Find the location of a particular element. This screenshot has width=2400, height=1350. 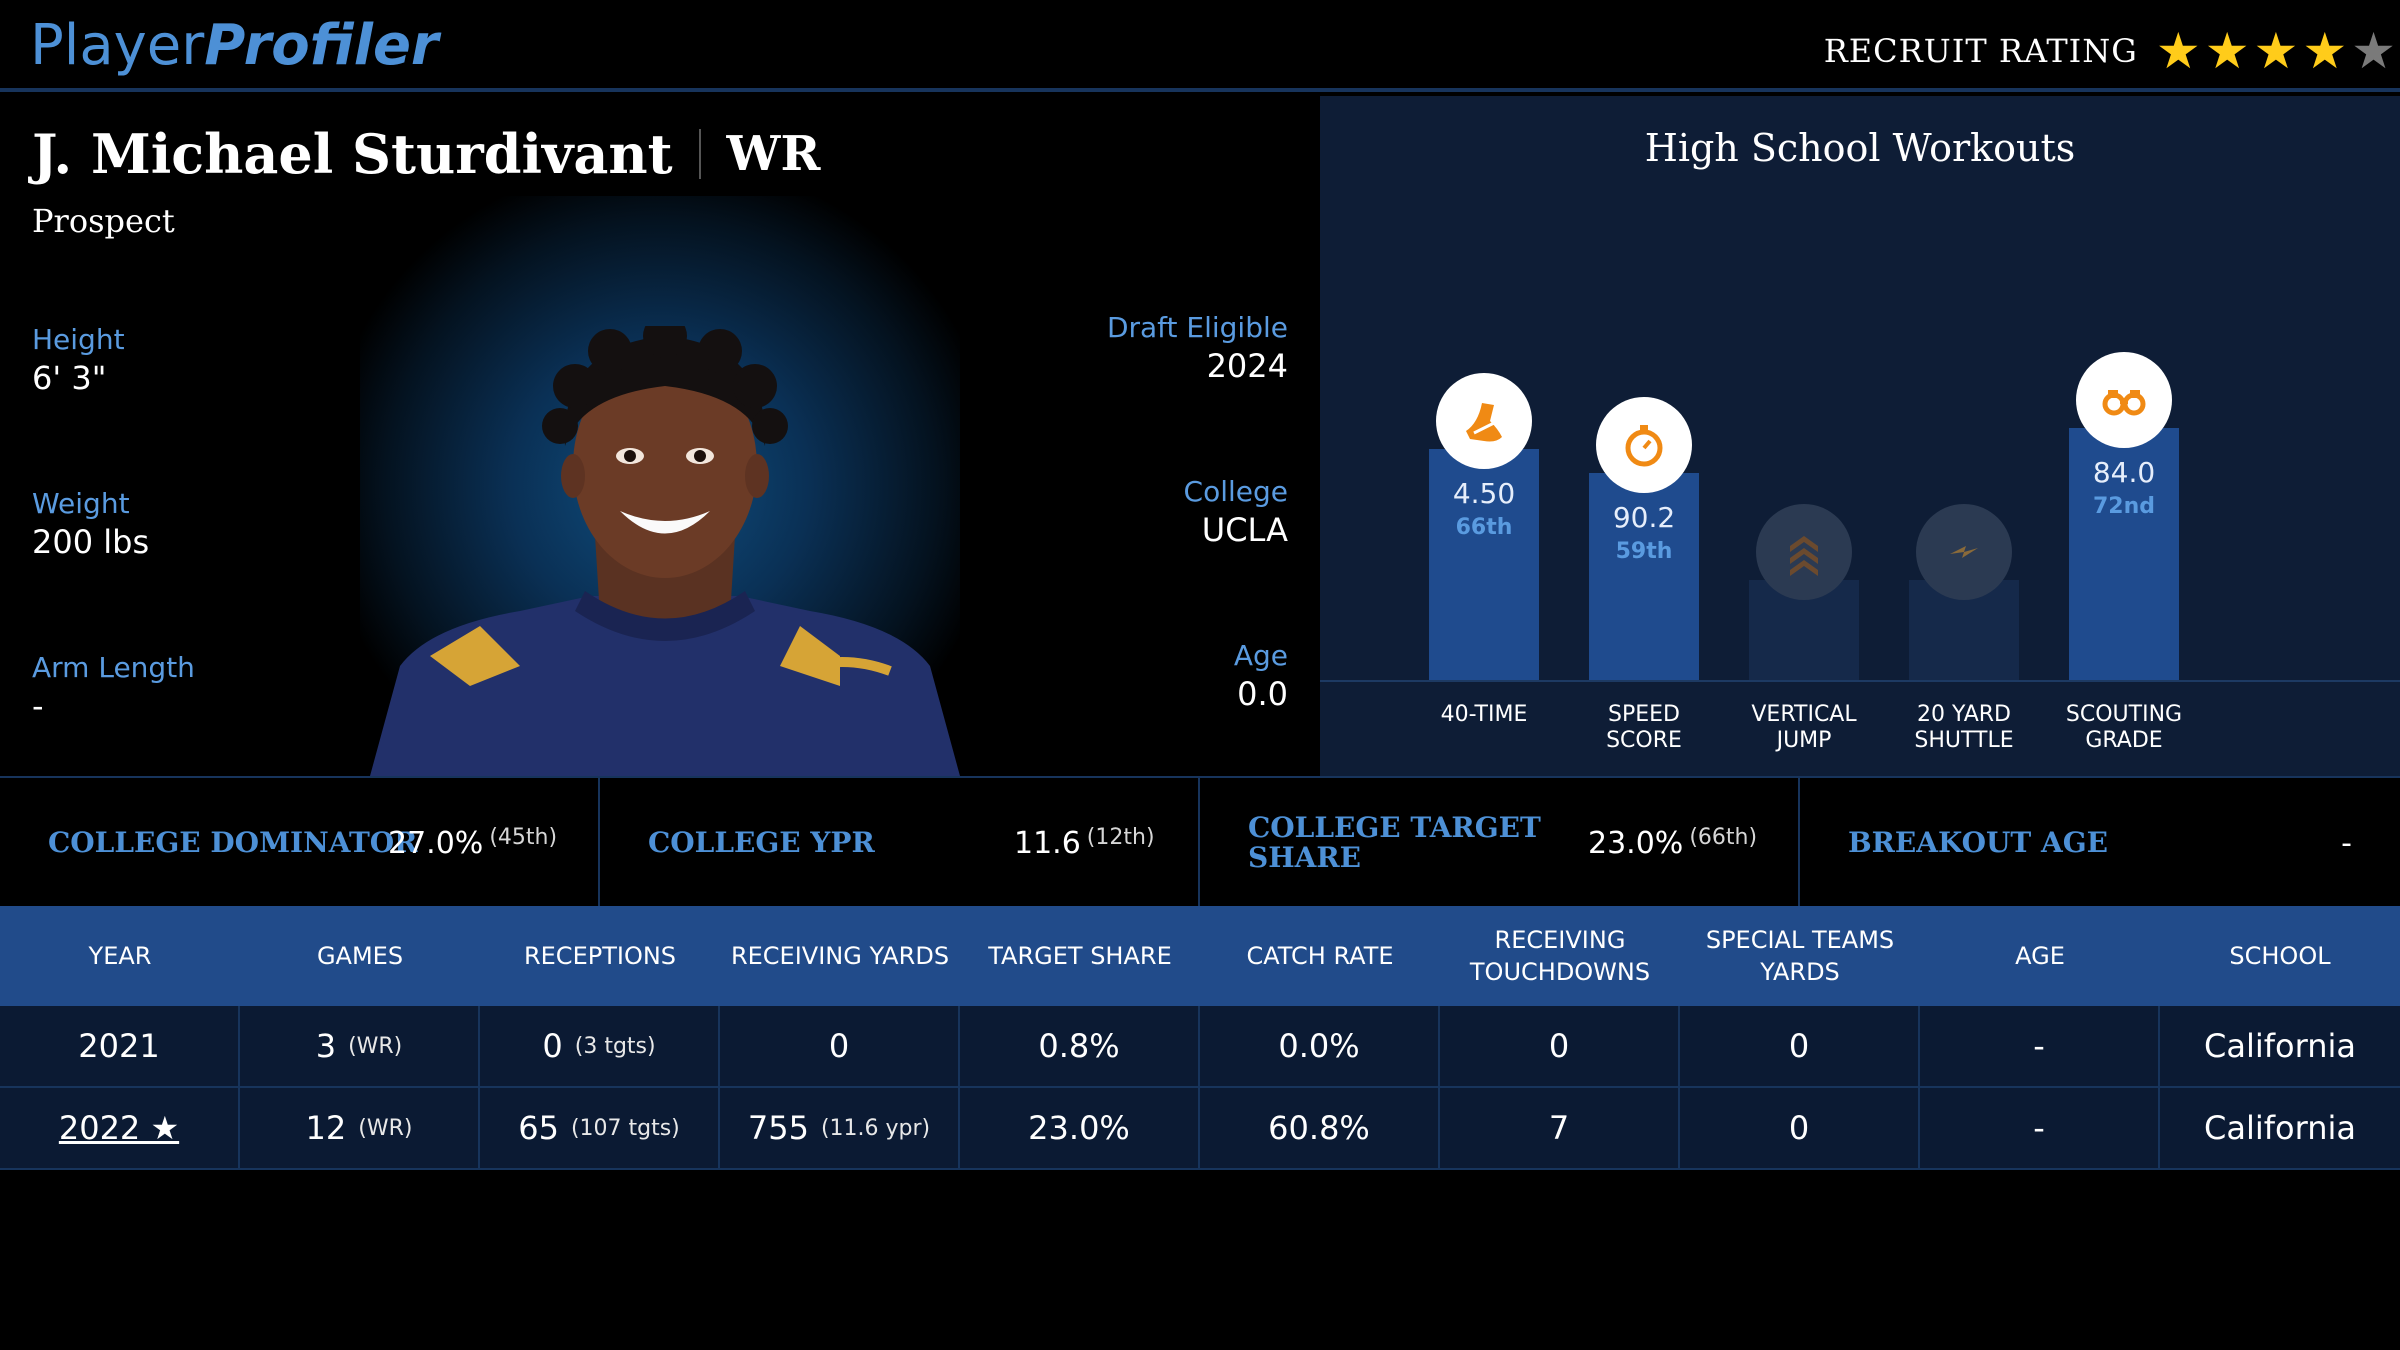

attr-label: Arm Length is located at coordinates (113, 667).